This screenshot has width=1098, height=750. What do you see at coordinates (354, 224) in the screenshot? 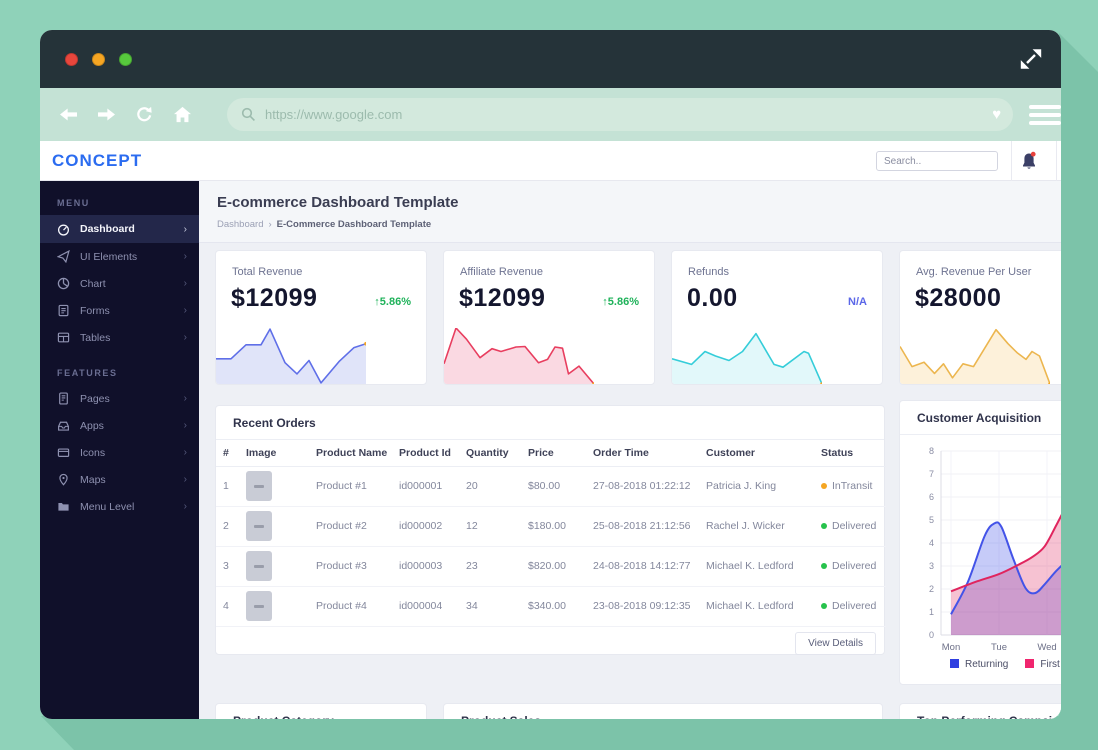
I see `breadcrumb-current: E-Commerce Dashboard Template` at bounding box center [354, 224].